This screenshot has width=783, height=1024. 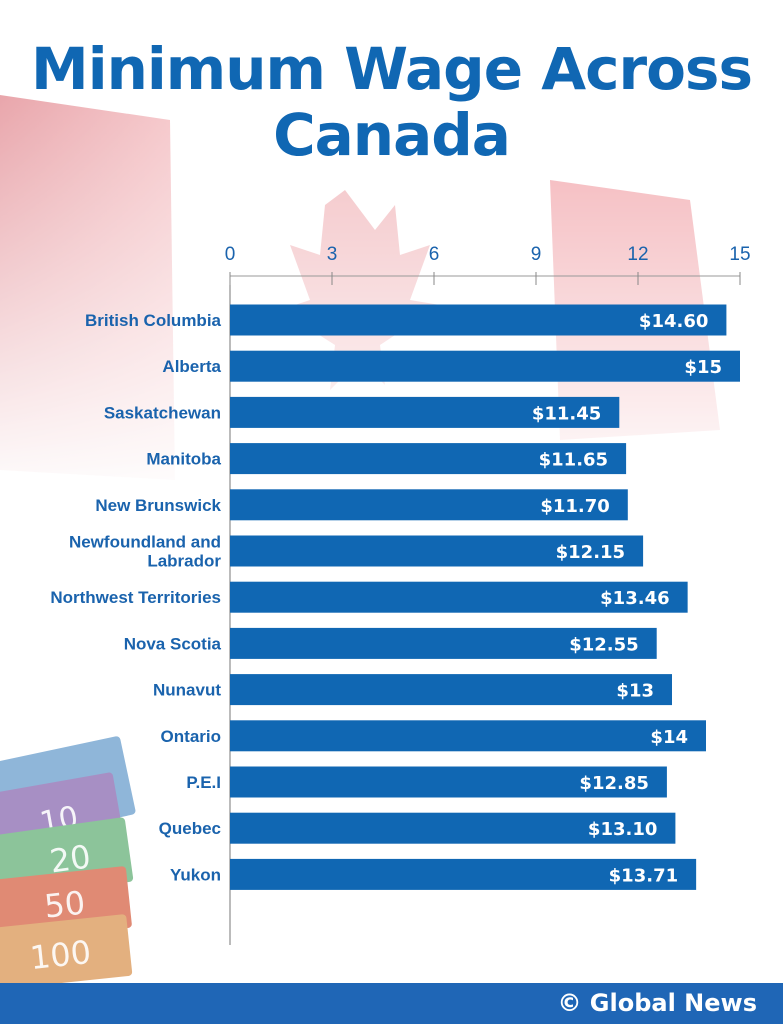 What do you see at coordinates (536, 254) in the screenshot?
I see `x-tick-label: 9` at bounding box center [536, 254].